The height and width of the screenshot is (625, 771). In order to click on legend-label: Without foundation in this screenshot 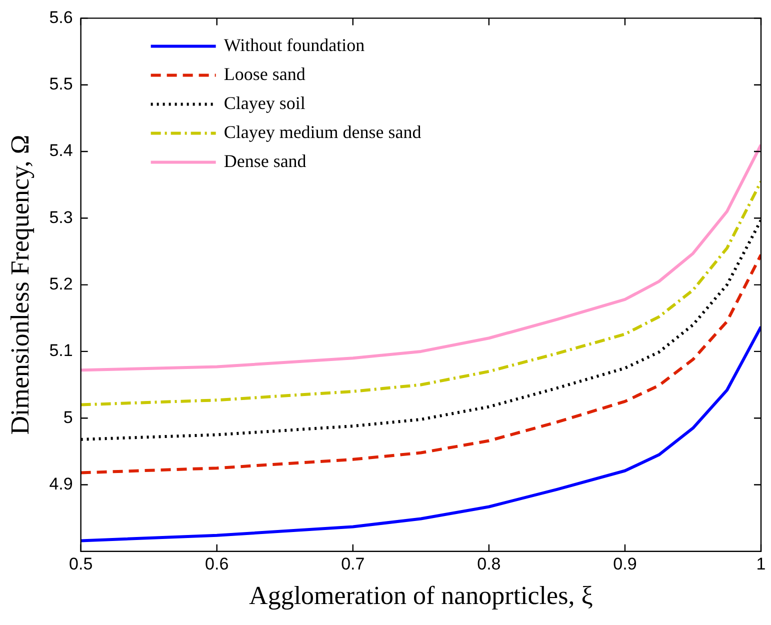, I will do `click(294, 44)`.